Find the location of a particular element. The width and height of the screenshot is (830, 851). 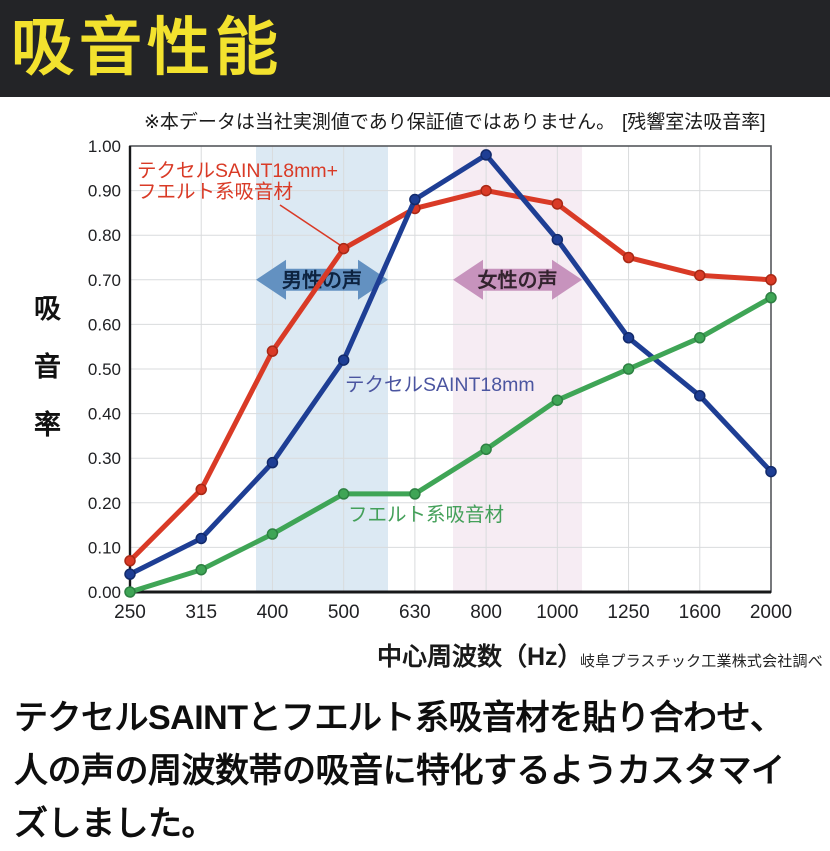

female-voice-arrow is located at coordinates (517, 279).